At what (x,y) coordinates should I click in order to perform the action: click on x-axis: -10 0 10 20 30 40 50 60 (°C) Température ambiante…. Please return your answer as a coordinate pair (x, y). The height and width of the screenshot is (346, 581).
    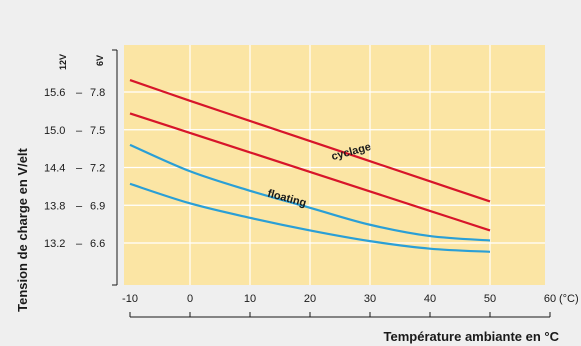
    Looking at the image, I should click on (350, 318).